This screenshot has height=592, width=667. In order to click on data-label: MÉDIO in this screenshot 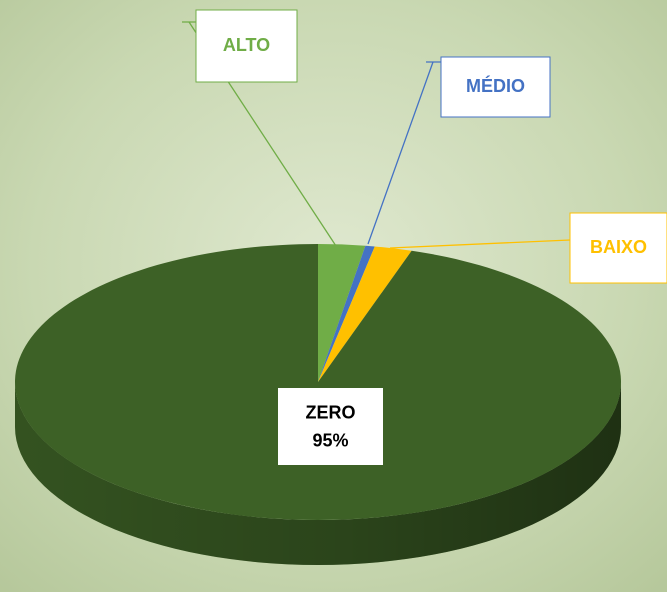, I will do `click(495, 85)`.